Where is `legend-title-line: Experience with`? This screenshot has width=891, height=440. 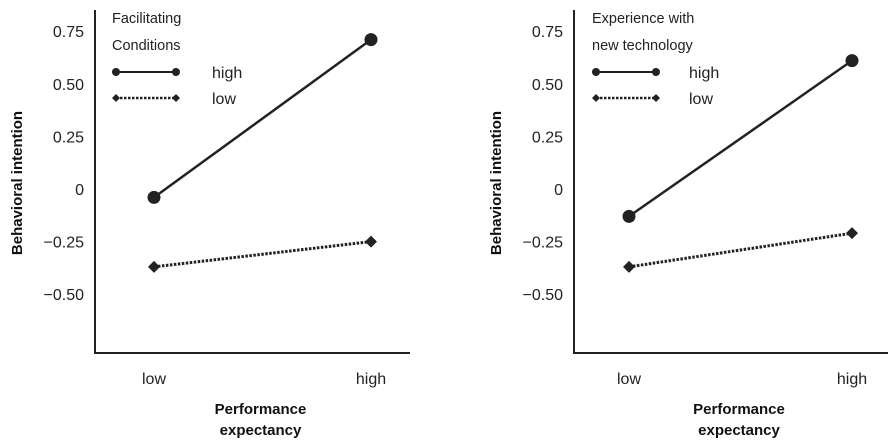
legend-title-line: Experience with is located at coordinates (643, 19).